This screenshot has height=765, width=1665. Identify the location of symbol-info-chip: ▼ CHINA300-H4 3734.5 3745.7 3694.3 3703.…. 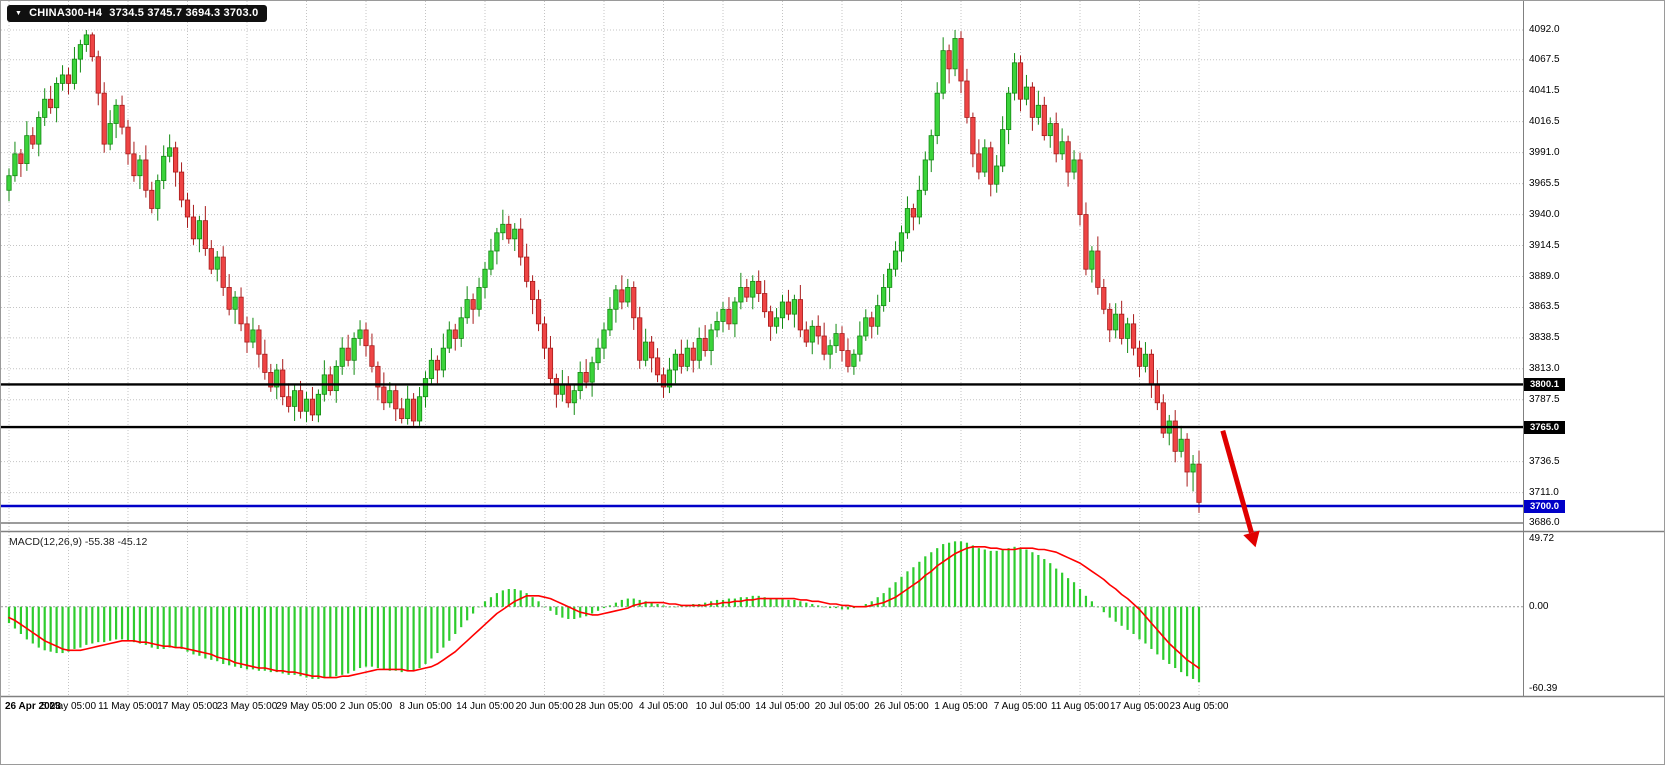
(137, 13).